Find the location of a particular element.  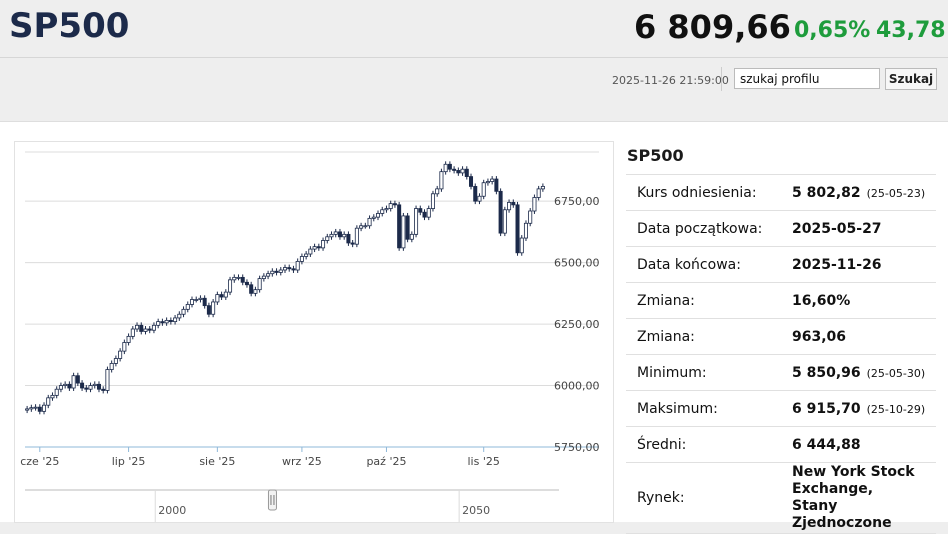

x-tick-label: wrz '25 is located at coordinates (302, 461).